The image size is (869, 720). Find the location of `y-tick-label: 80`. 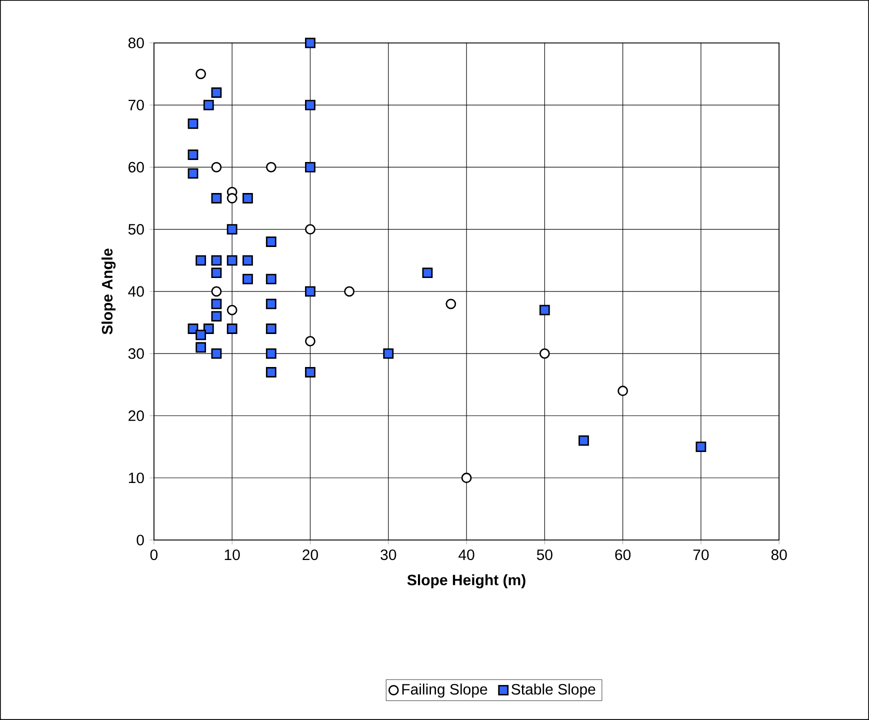

y-tick-label: 80 is located at coordinates (136, 43).